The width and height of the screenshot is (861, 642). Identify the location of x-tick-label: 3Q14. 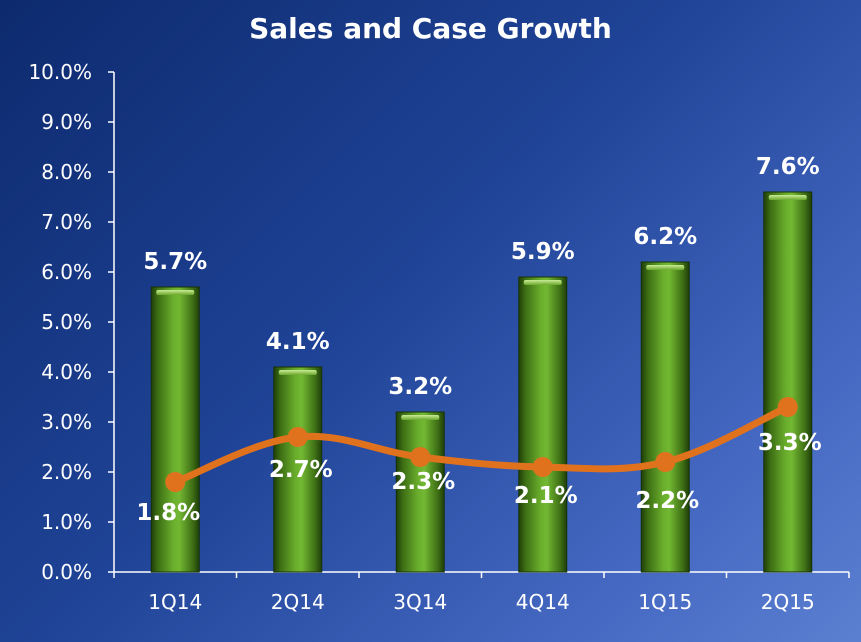
(420, 602).